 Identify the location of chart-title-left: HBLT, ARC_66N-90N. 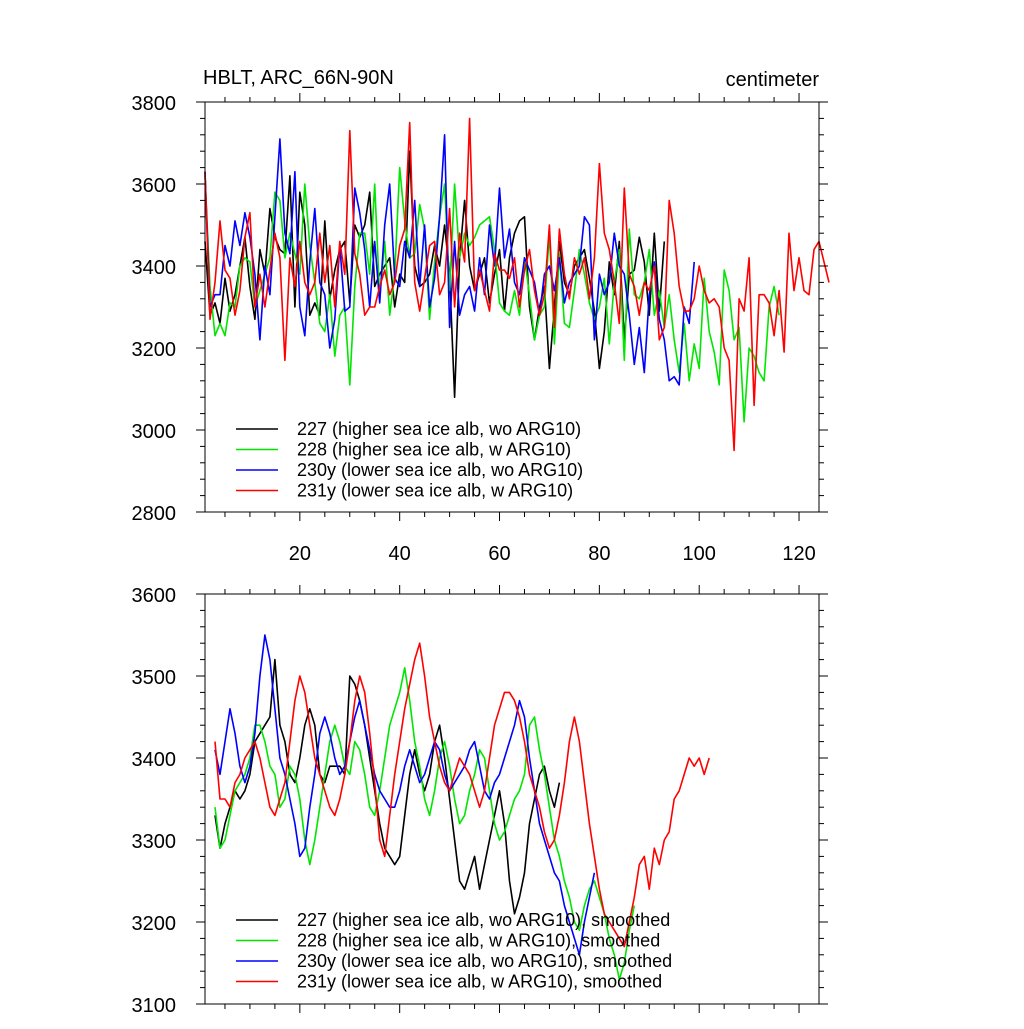
(298, 78).